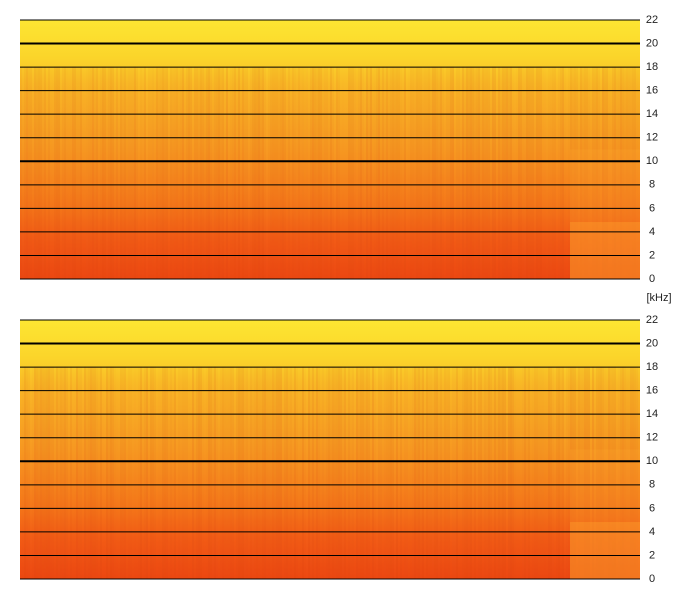  Describe the element at coordinates (652, 508) in the screenshot. I see `y-tick-label: 6` at that location.